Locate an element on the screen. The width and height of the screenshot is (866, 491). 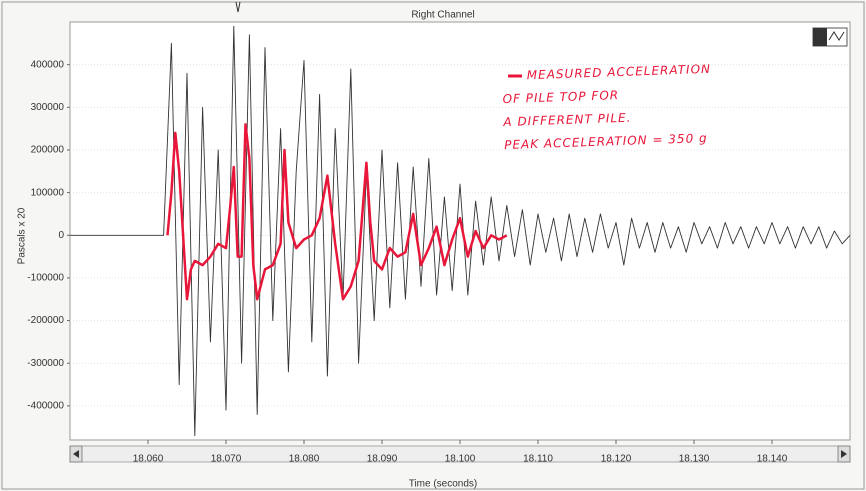
chart-title: Right Channel is located at coordinates (442, 15).